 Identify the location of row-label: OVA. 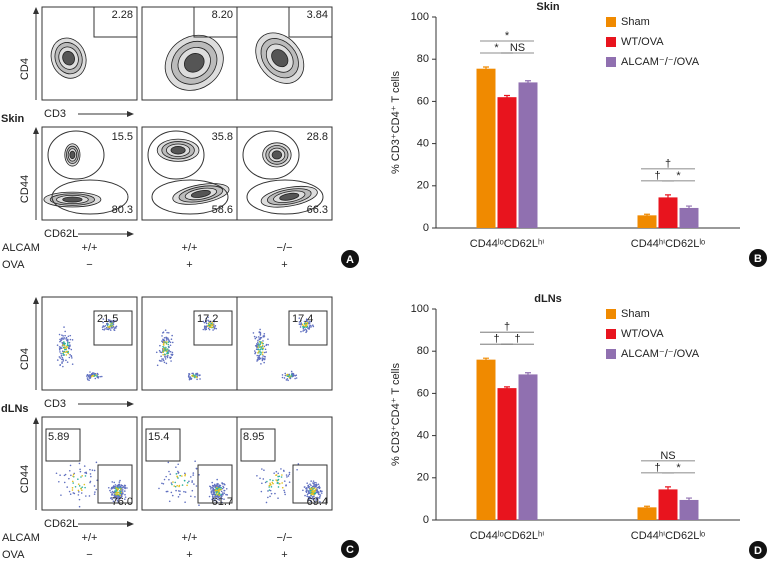
(13, 555).